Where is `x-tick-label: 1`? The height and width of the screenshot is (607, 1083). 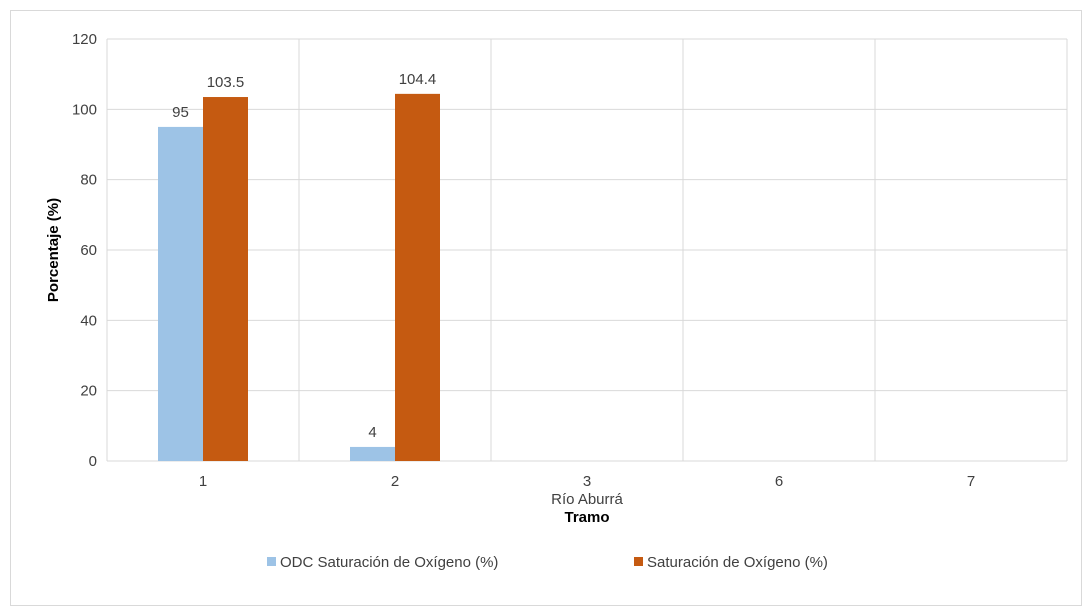 x-tick-label: 1 is located at coordinates (203, 481).